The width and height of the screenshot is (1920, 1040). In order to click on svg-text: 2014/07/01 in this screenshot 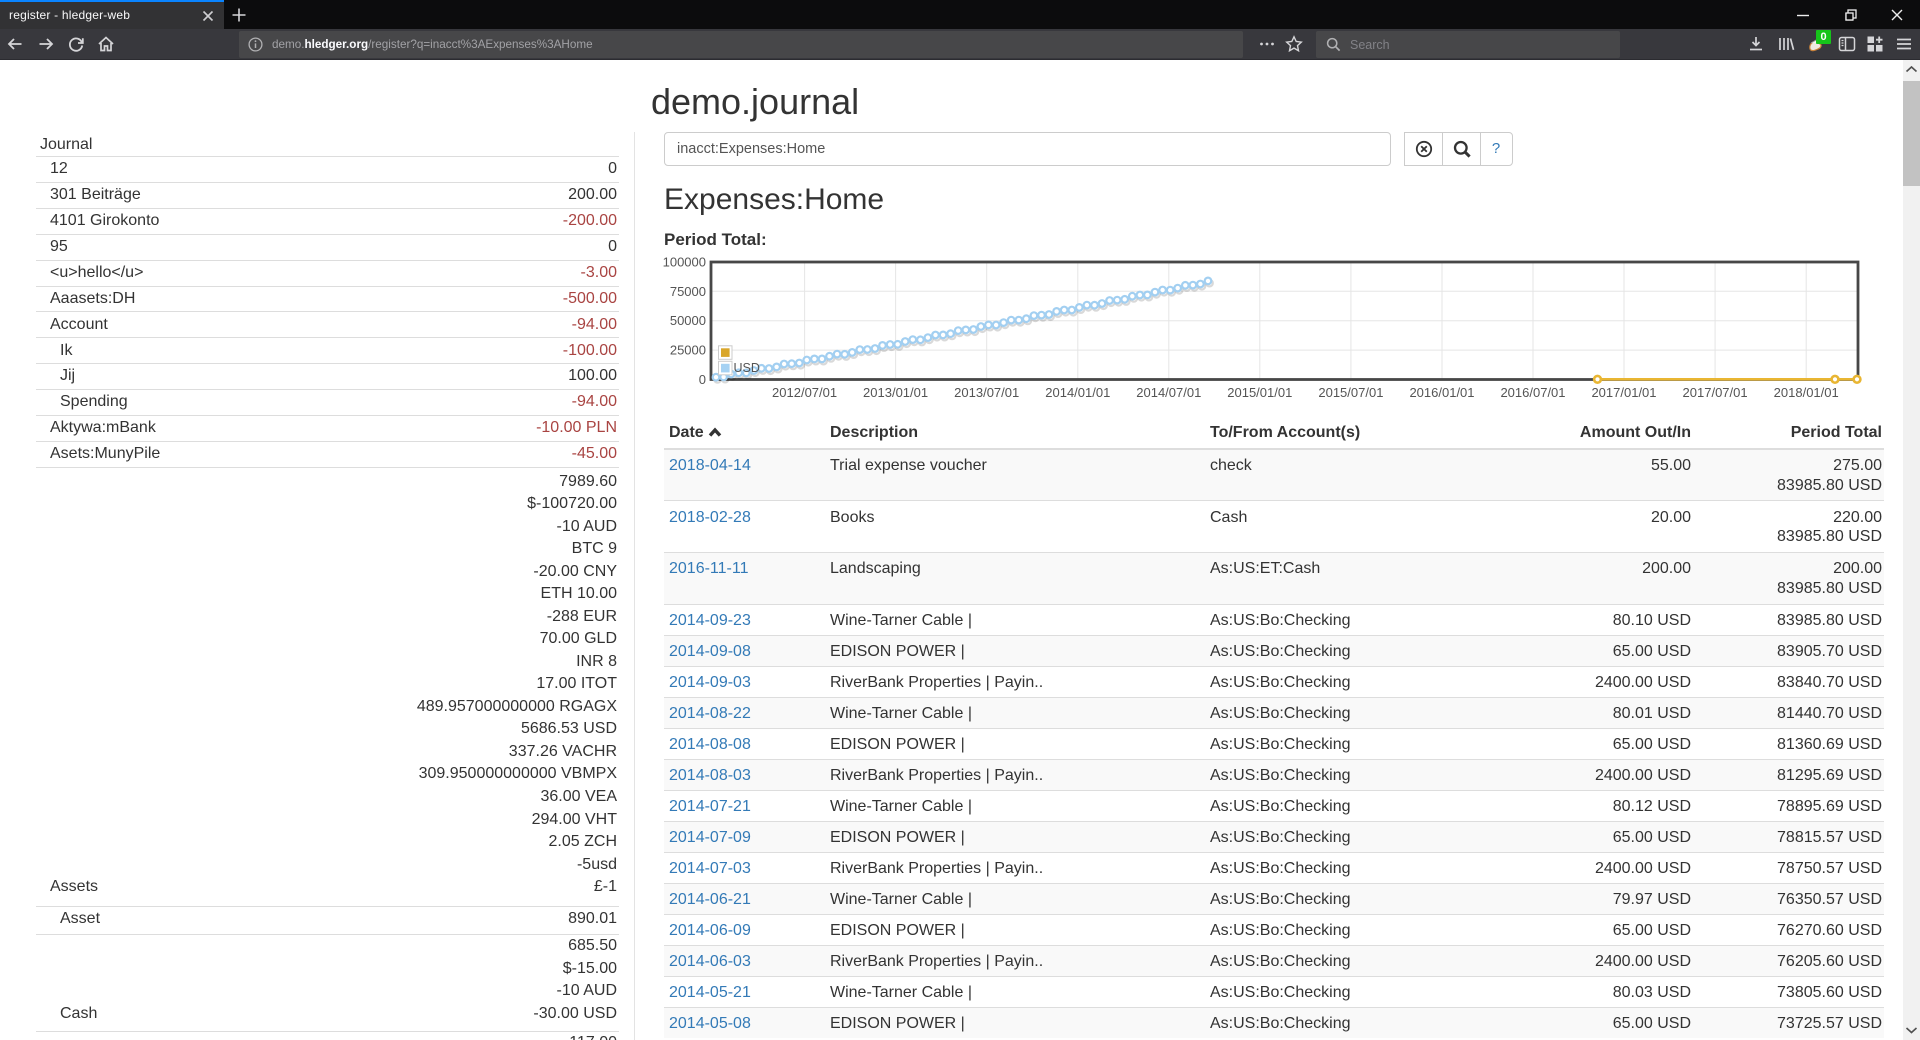, I will do `click(1168, 392)`.